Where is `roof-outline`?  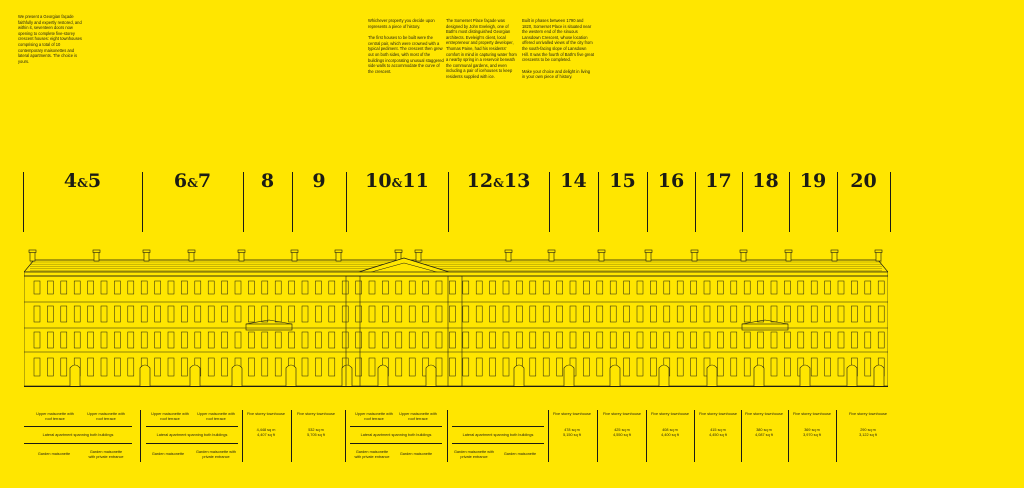 roof-outline is located at coordinates (456, 266).